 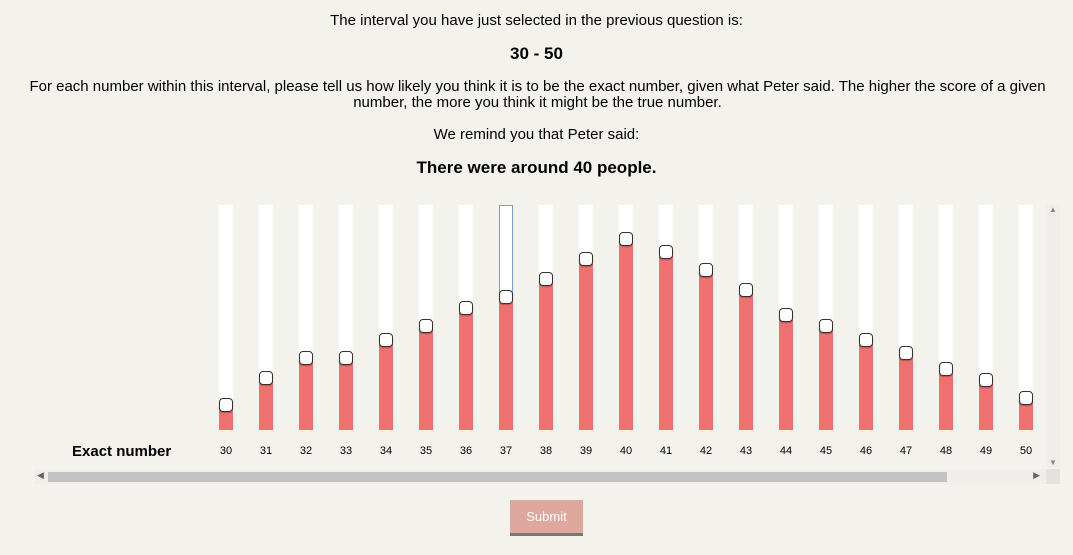 I want to click on number-label: 36, so click(x=466, y=451).